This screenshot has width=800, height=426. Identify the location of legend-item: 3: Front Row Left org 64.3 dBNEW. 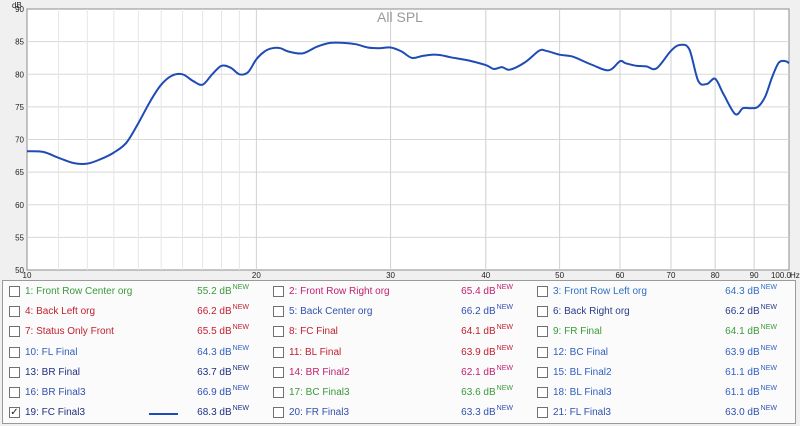
(663, 293).